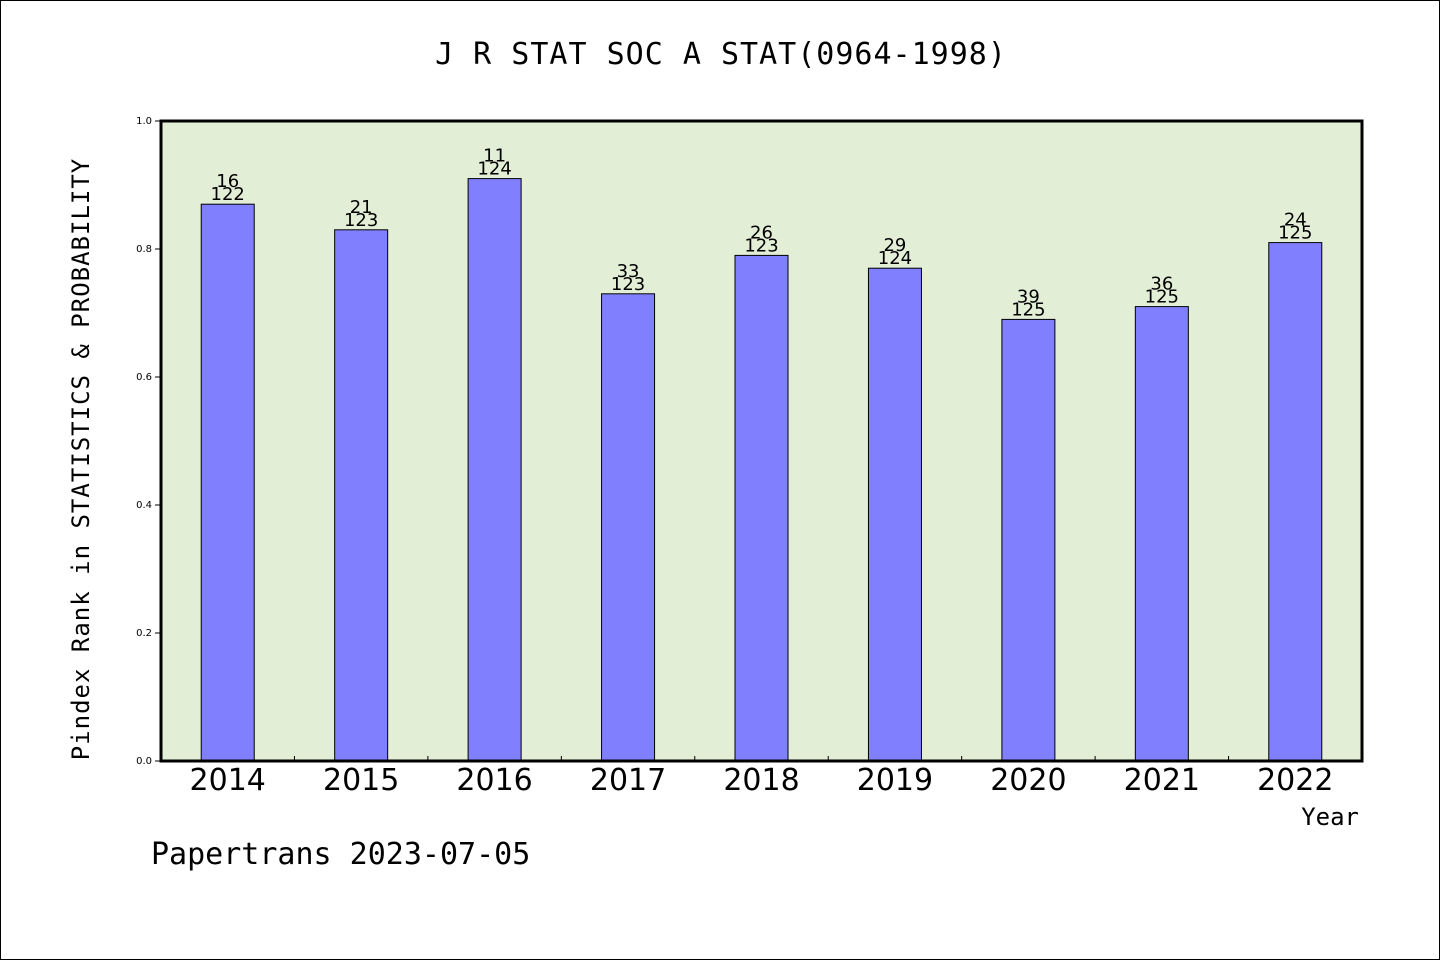 This screenshot has width=1440, height=960. What do you see at coordinates (494, 470) in the screenshot?
I see `bar-2016` at bounding box center [494, 470].